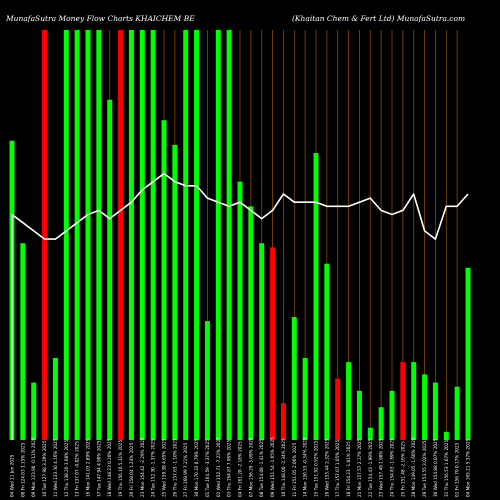  I want to click on x-tick-label: 06 Fri 124.03 1.15% 2025, so click(22, 469).